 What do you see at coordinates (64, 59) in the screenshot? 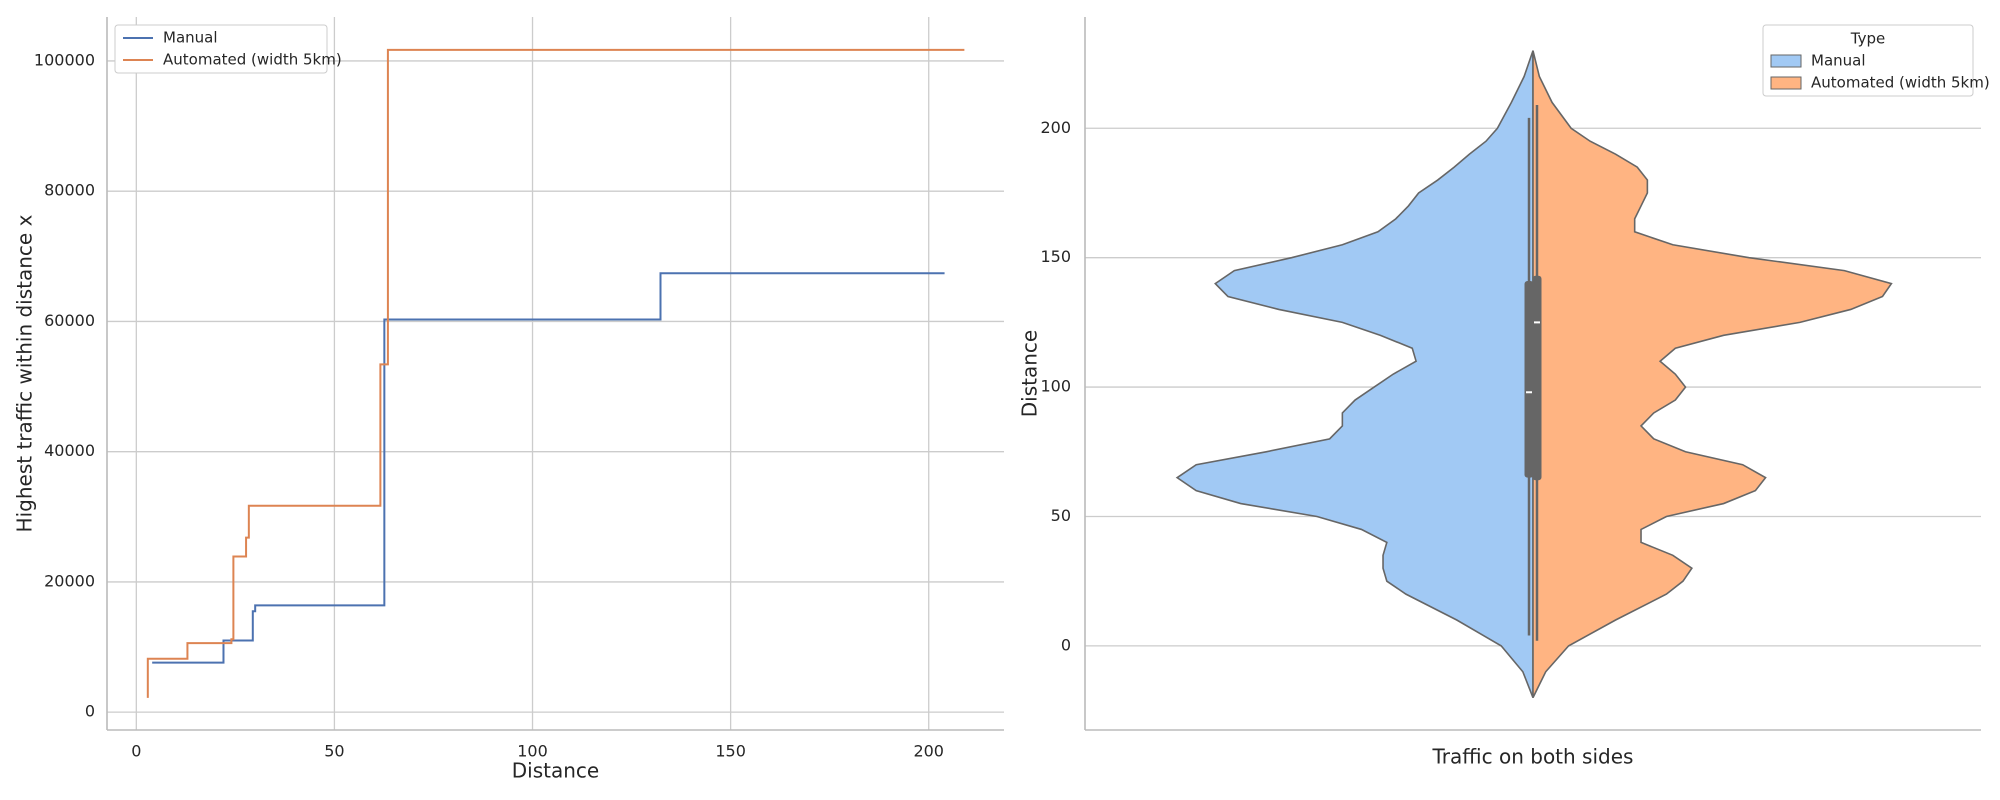
I see `y-tick-label: 100000` at bounding box center [64, 59].